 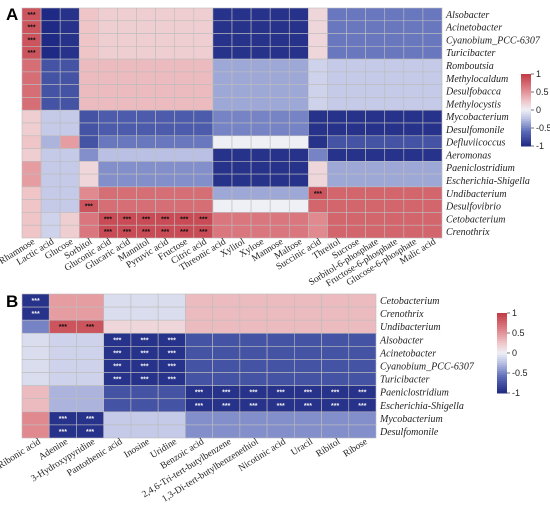 I want to click on legend-tick-label: 0.5, so click(x=518, y=333).